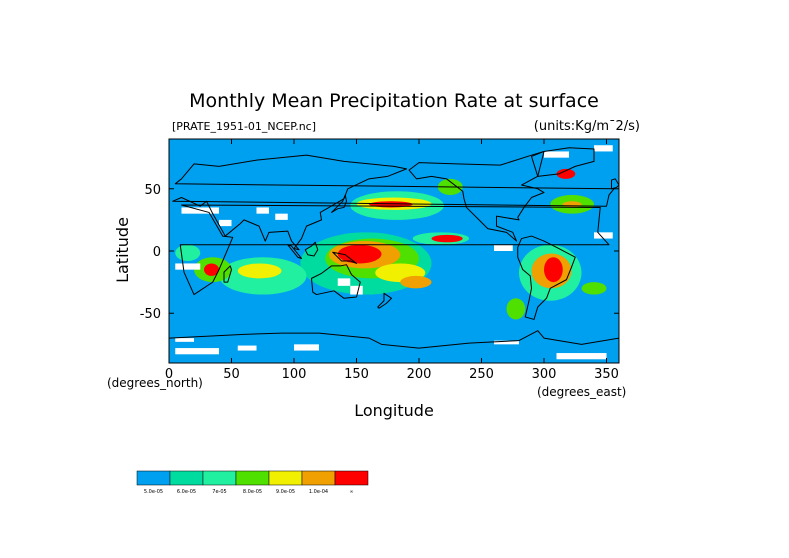  I want to click on x-tick-label: 100, so click(294, 374).